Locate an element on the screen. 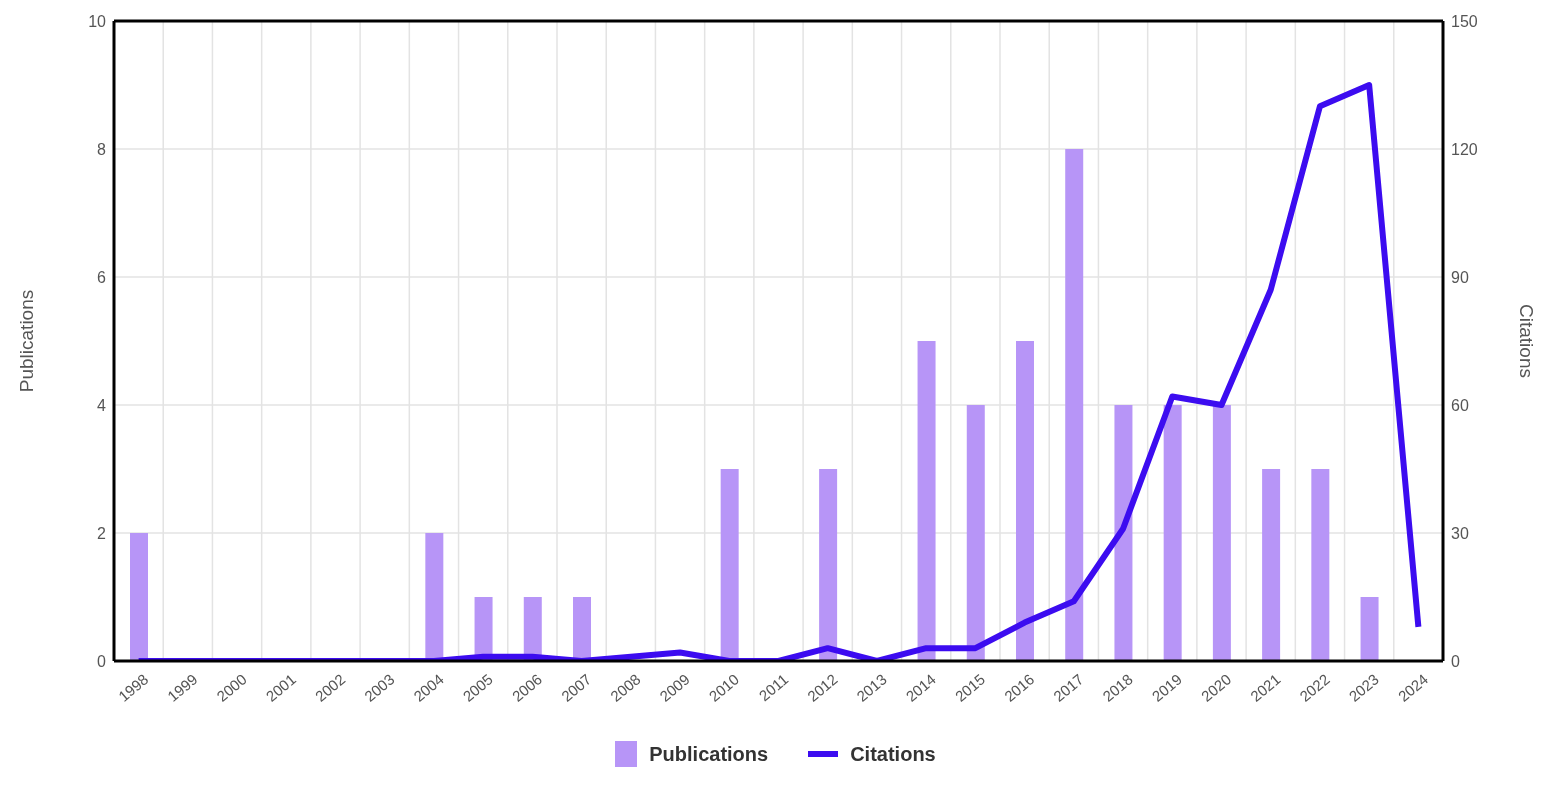 The width and height of the screenshot is (1561, 795). y-tick-label: 6 is located at coordinates (102, 277).